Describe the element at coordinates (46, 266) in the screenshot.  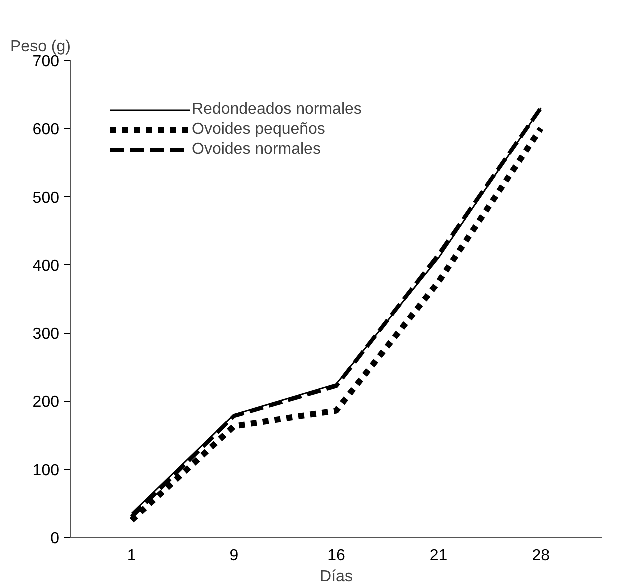
I see `y-tick-label: 400` at that location.